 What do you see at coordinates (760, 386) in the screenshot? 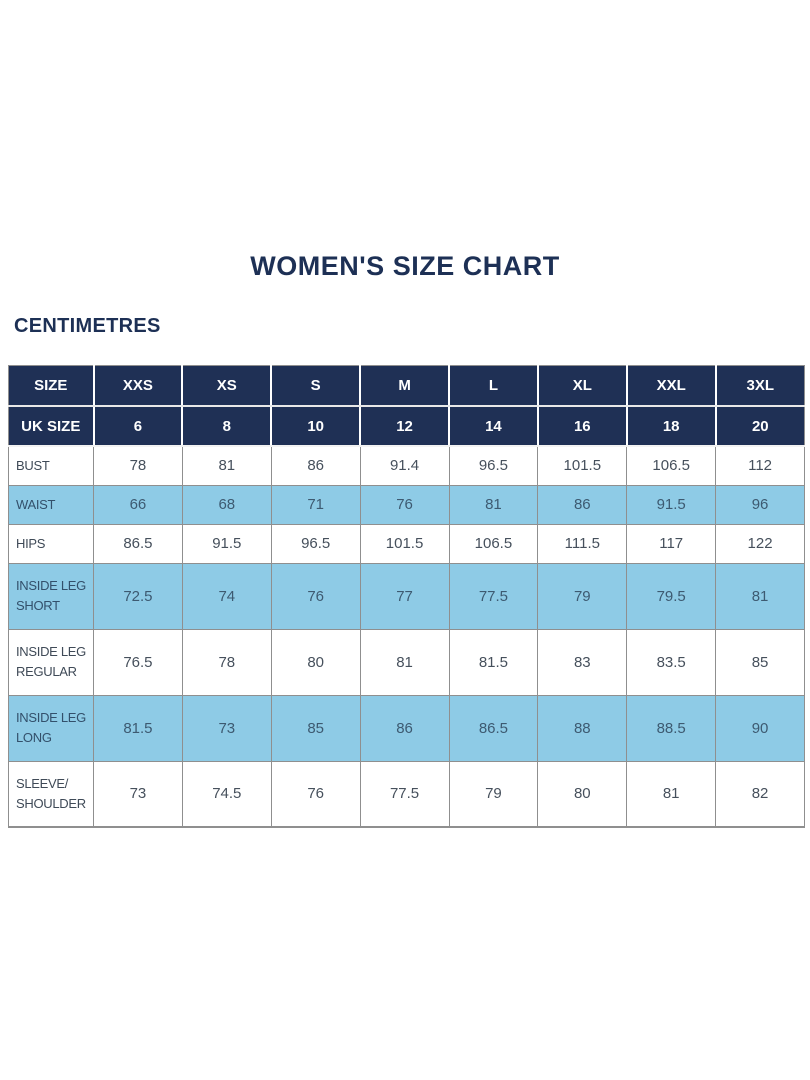
I see `column-header-3xl: 3XL` at bounding box center [760, 386].